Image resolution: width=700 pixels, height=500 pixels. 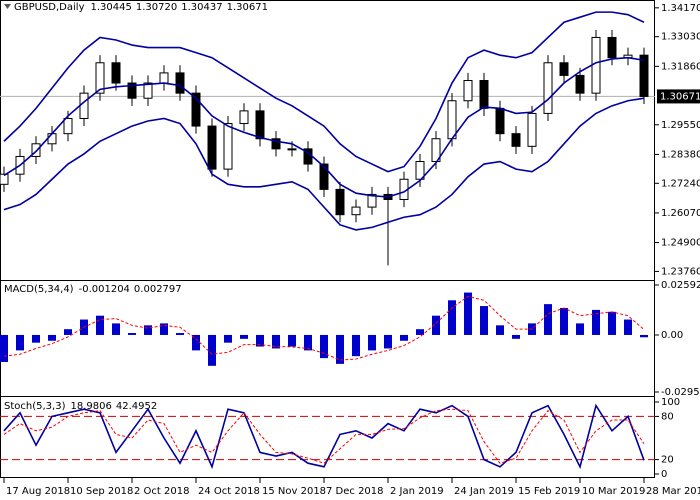 What do you see at coordinates (90, 406) in the screenshot?
I see `header-value: 18.9806` at bounding box center [90, 406].